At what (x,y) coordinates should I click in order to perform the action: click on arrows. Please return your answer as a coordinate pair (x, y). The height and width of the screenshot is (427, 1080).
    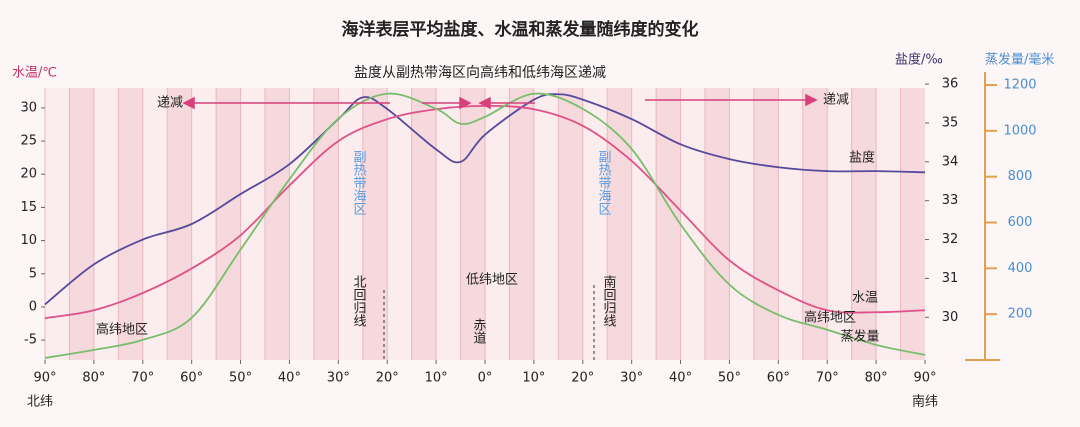
    Looking at the image, I should click on (500, 101).